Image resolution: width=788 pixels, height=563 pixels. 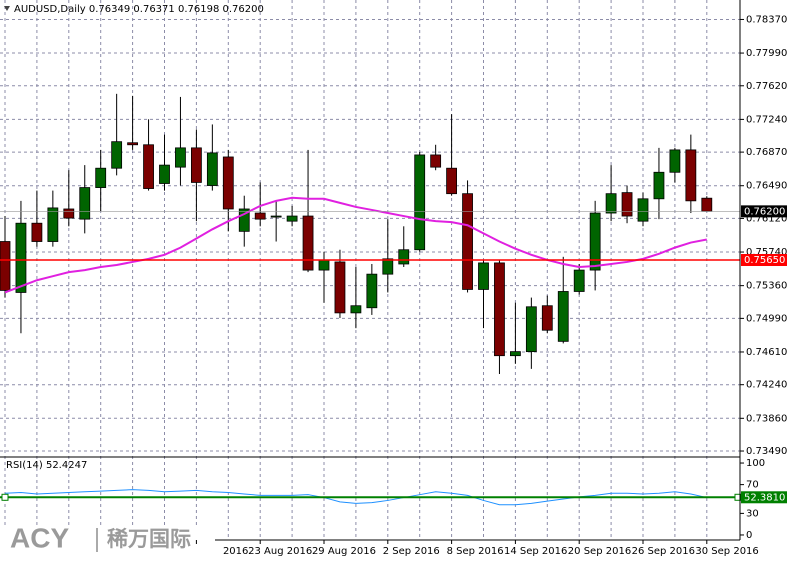 What do you see at coordinates (149, 539) in the screenshot?
I see `watermark-name: 稀万国际` at bounding box center [149, 539].